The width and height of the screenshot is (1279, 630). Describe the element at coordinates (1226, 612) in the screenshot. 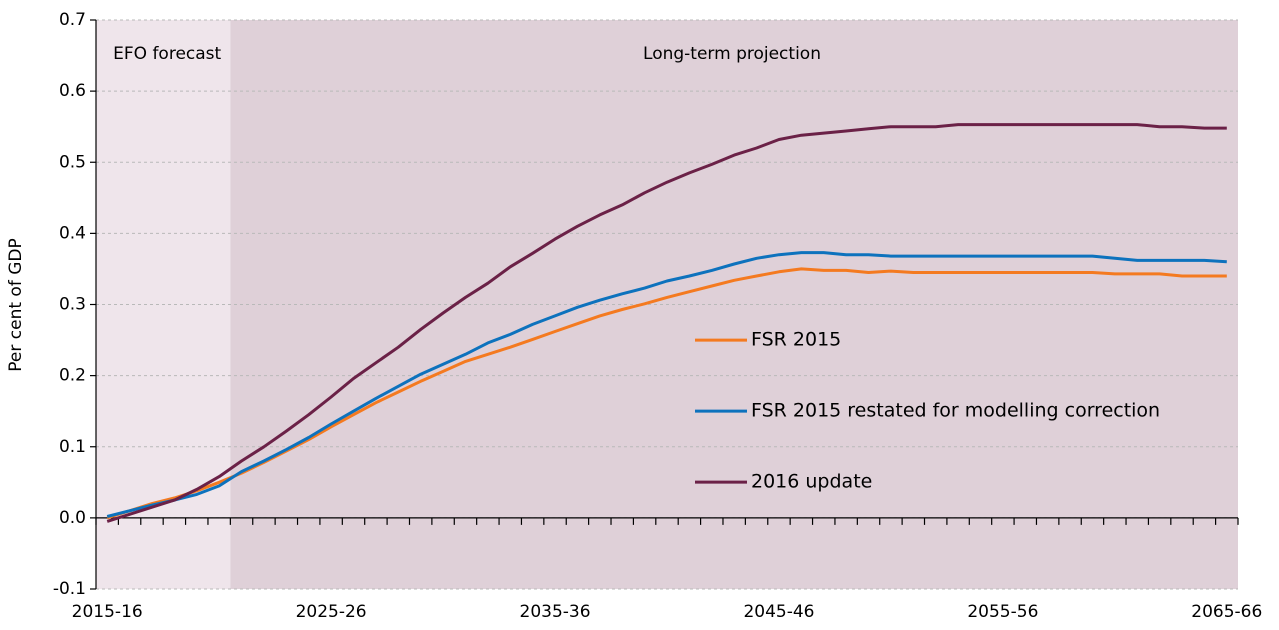

I see `x-tick-label: 2065-66` at that location.